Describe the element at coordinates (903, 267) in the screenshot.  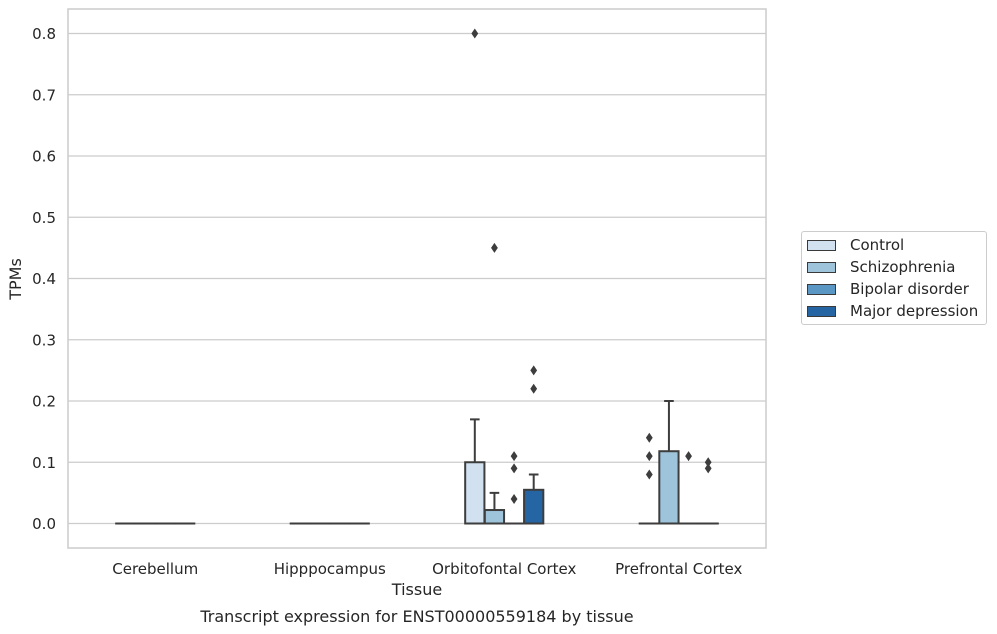
I see `legend-label-schizophrenia: Schizophrenia` at that location.